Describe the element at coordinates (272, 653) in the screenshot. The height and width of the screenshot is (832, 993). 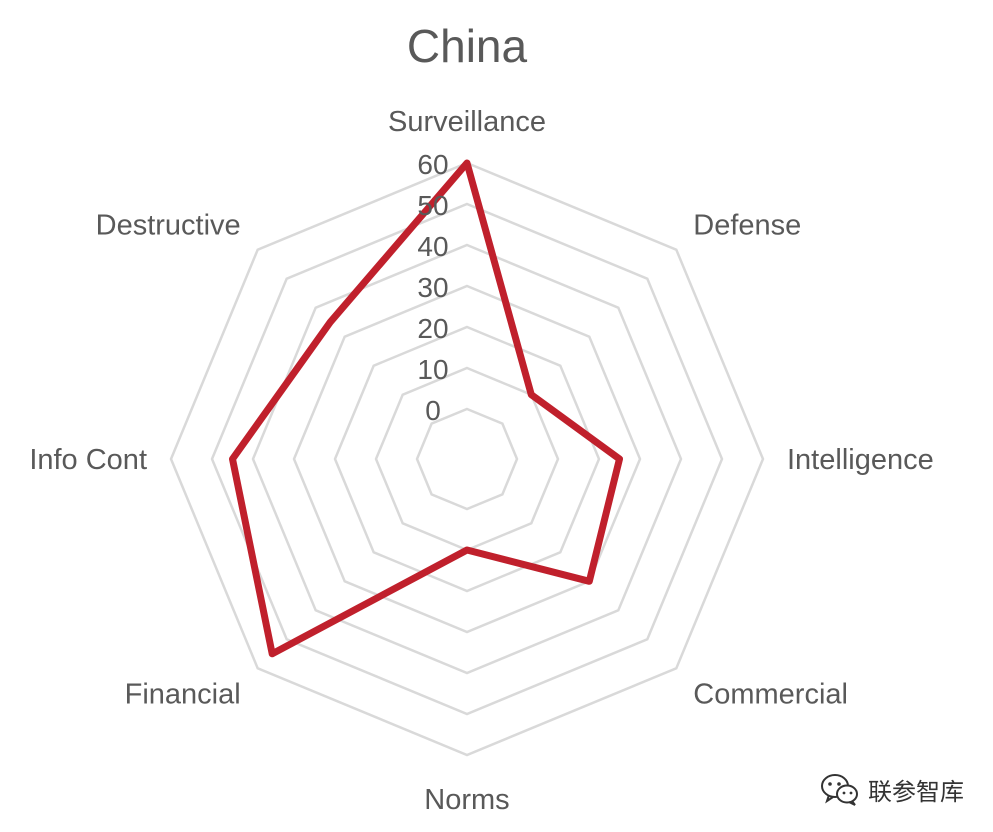
I see `data-point-financial` at that location.